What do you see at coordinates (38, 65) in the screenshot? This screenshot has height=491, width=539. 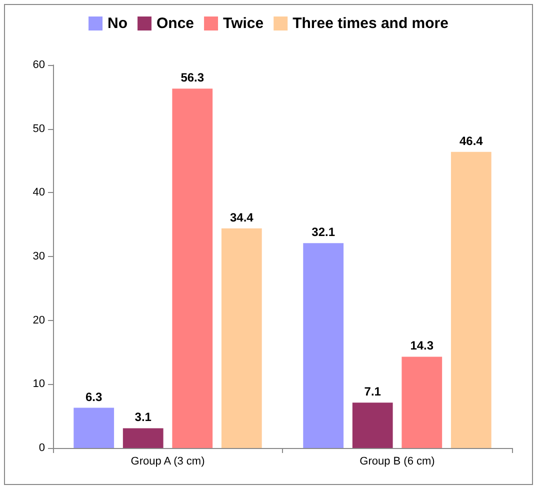 I see `y-tick-label: 60` at bounding box center [38, 65].